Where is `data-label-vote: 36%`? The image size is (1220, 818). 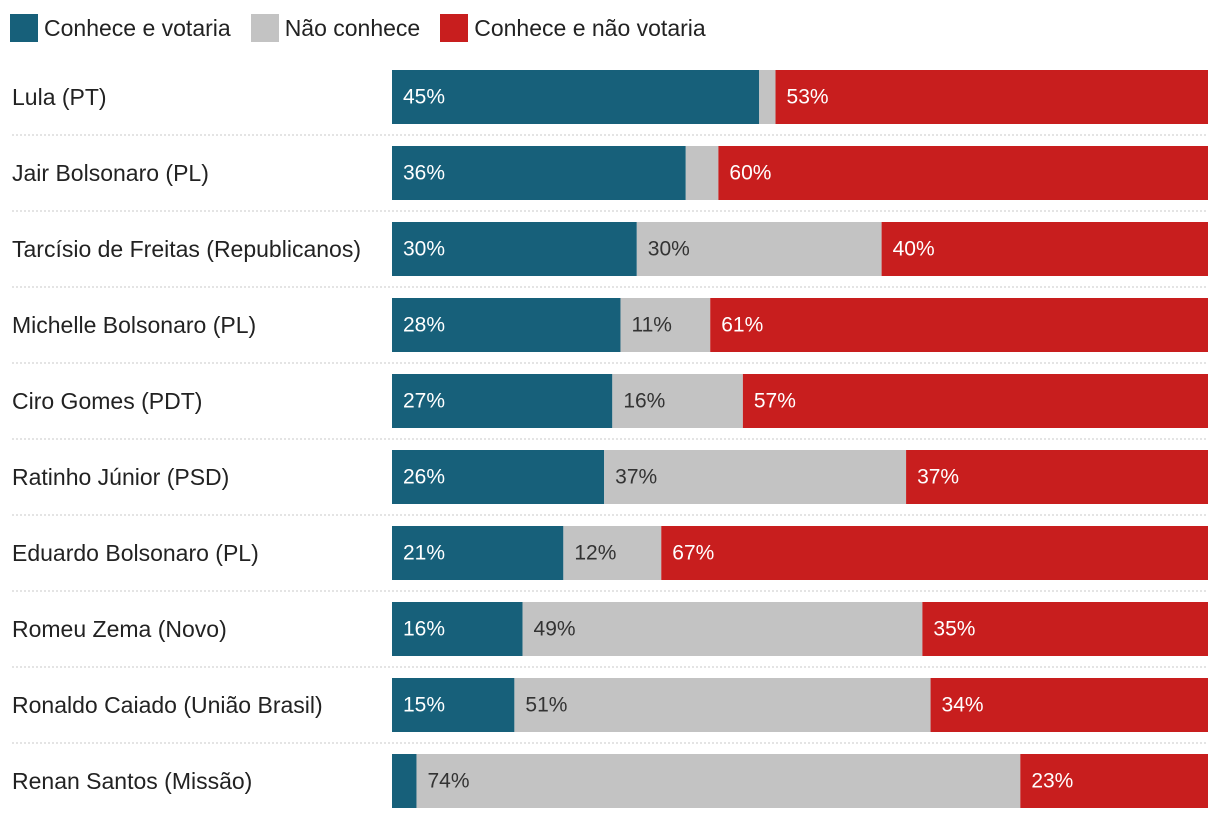 data-label-vote: 36% is located at coordinates (424, 173).